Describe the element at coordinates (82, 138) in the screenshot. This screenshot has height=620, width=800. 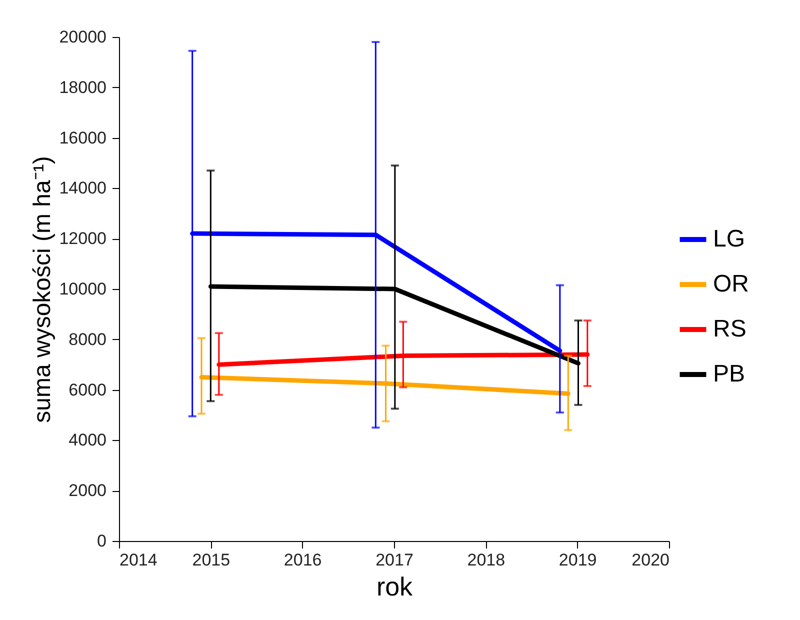
I see `y-tick-label: 16000` at that location.